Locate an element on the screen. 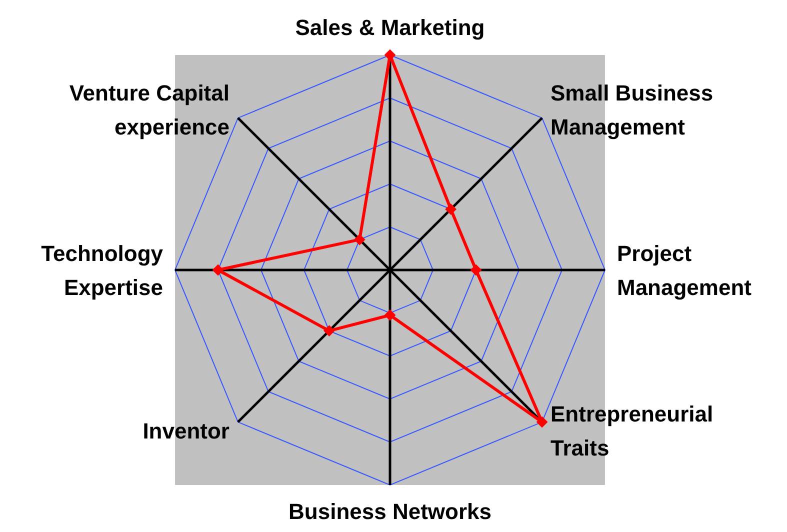 The image size is (787, 532). spoke-label: Technology Expertise is located at coordinates (102, 270).